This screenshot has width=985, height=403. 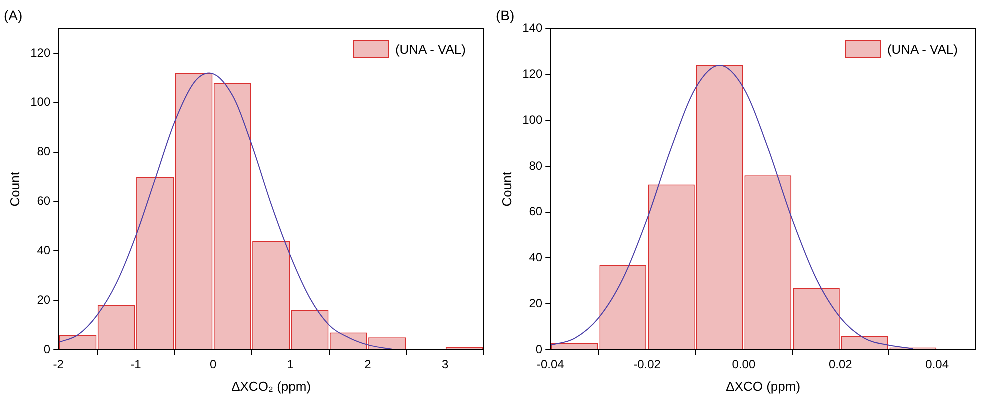 I want to click on x-tick-label: 2, so click(x=368, y=365).